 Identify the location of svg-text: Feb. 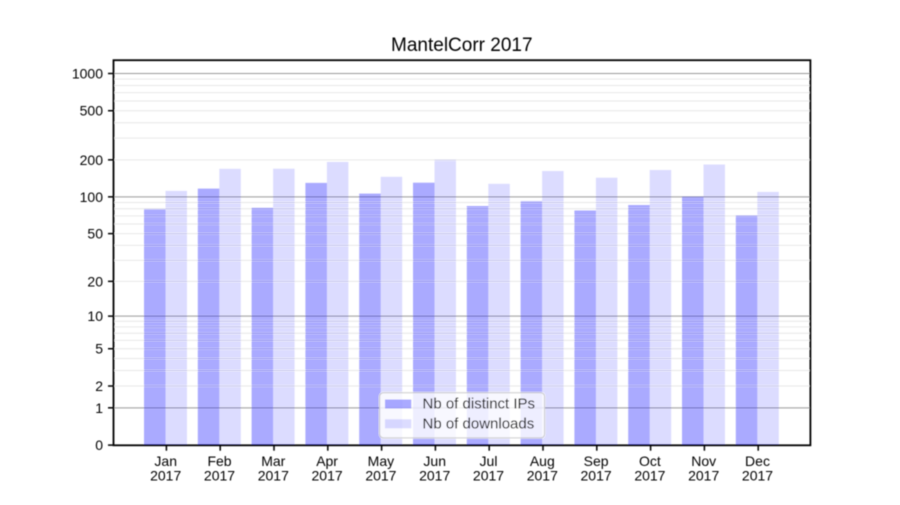
(219, 461).